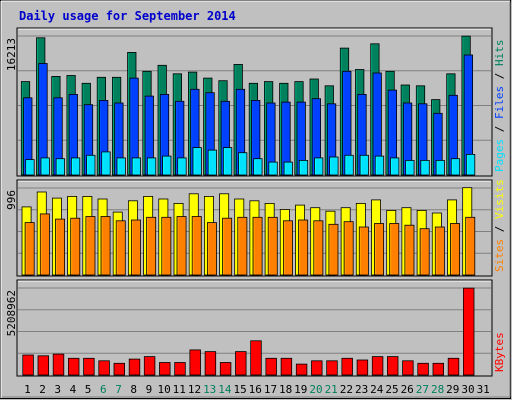 The image size is (512, 400). What do you see at coordinates (73, 389) in the screenshot?
I see `x-label-day-4: 4` at bounding box center [73, 389].